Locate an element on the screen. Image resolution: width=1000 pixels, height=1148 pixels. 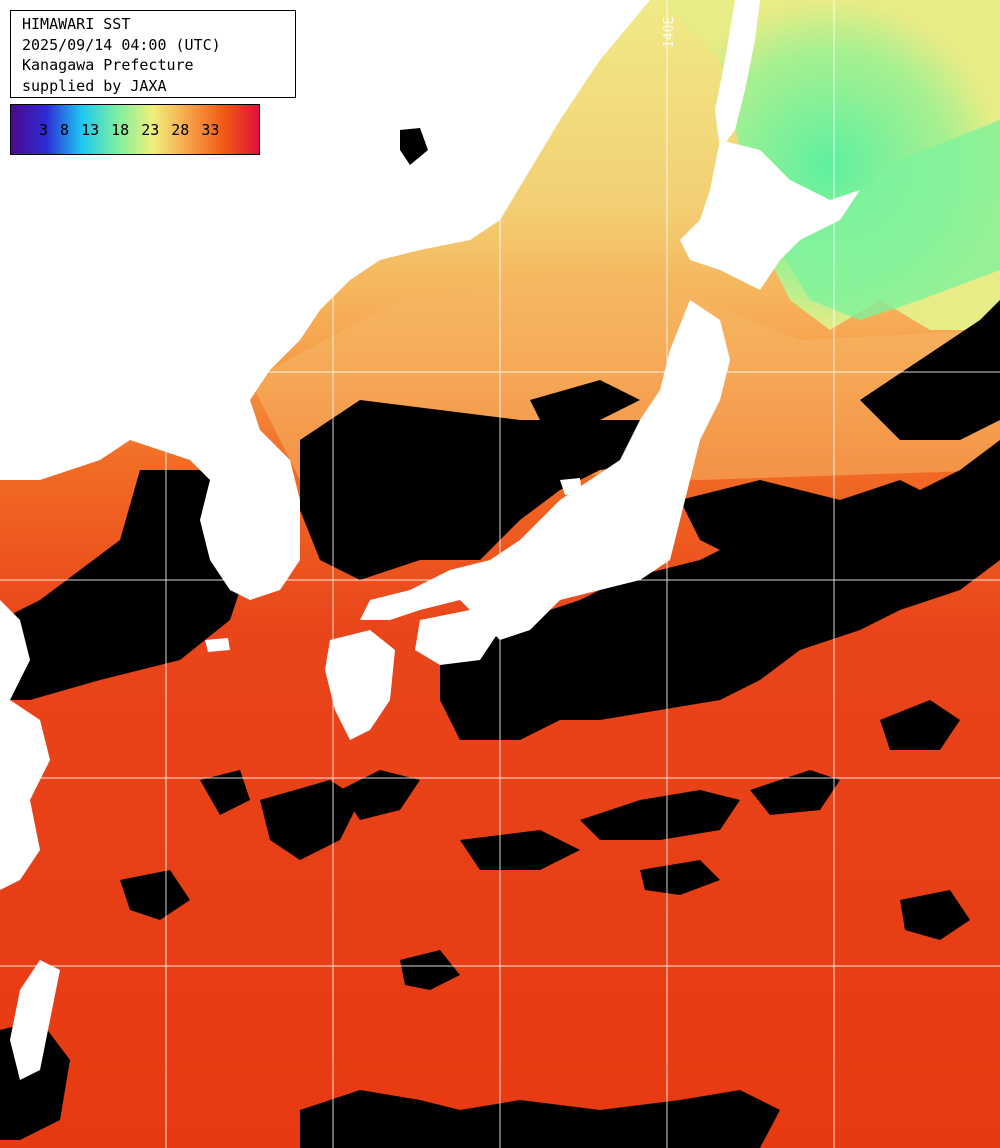
shikoku is located at coordinates (457, 637).